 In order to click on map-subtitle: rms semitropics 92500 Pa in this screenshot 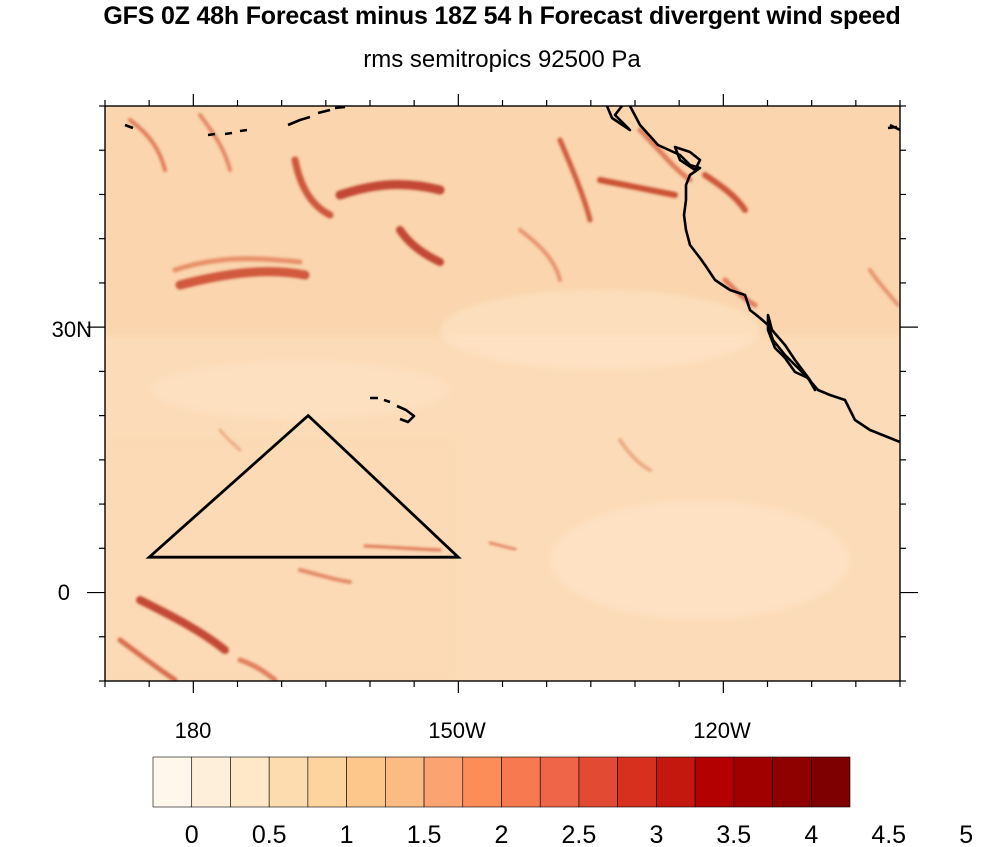, I will do `click(502, 59)`.